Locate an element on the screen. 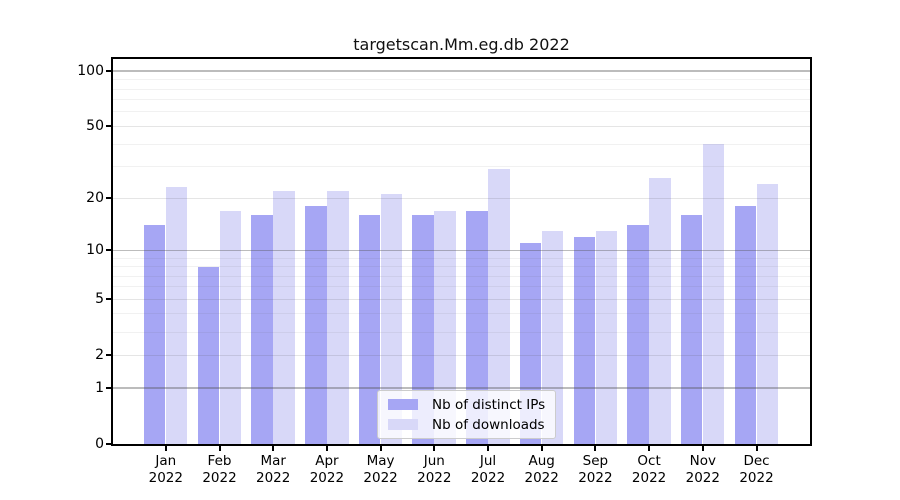 The height and width of the screenshot is (500, 900). x-tick-Oct is located at coordinates (649, 447).